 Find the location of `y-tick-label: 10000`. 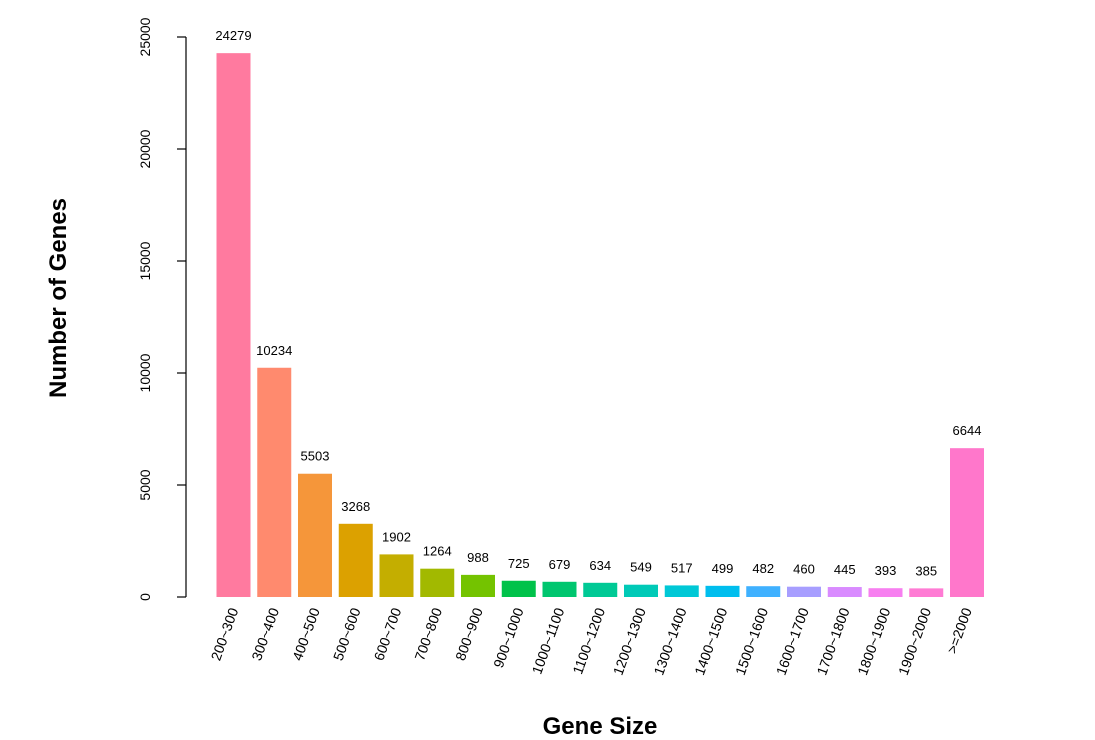

y-tick-label: 10000 is located at coordinates (145, 372).